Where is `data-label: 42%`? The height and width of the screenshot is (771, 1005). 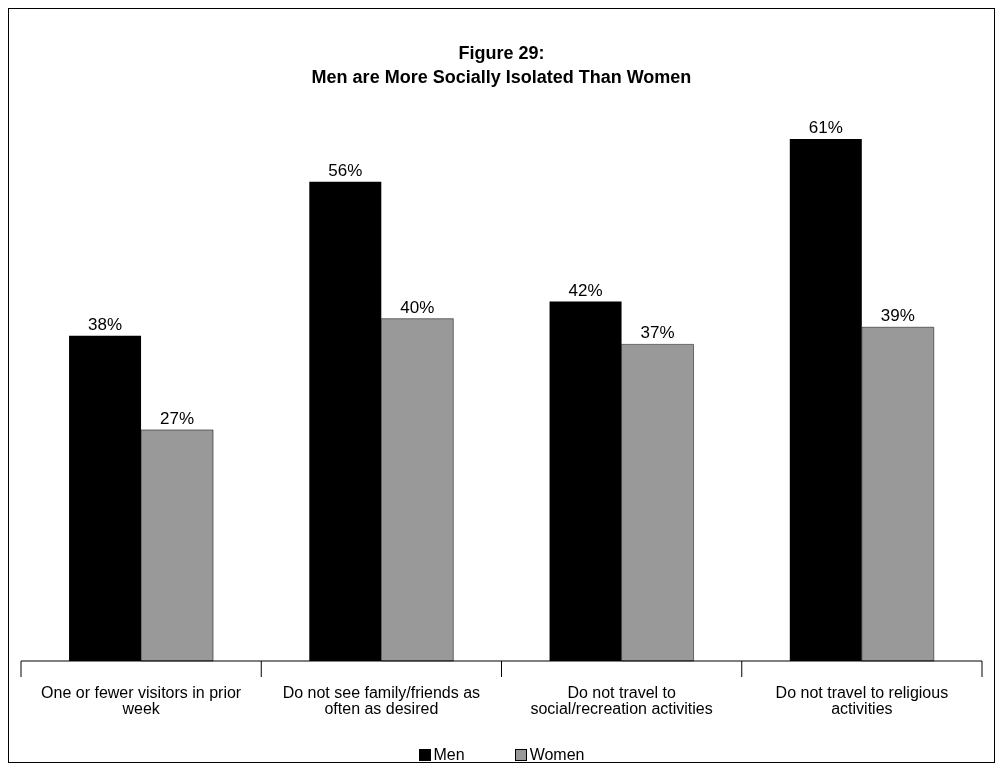
data-label: 42% is located at coordinates (585, 290).